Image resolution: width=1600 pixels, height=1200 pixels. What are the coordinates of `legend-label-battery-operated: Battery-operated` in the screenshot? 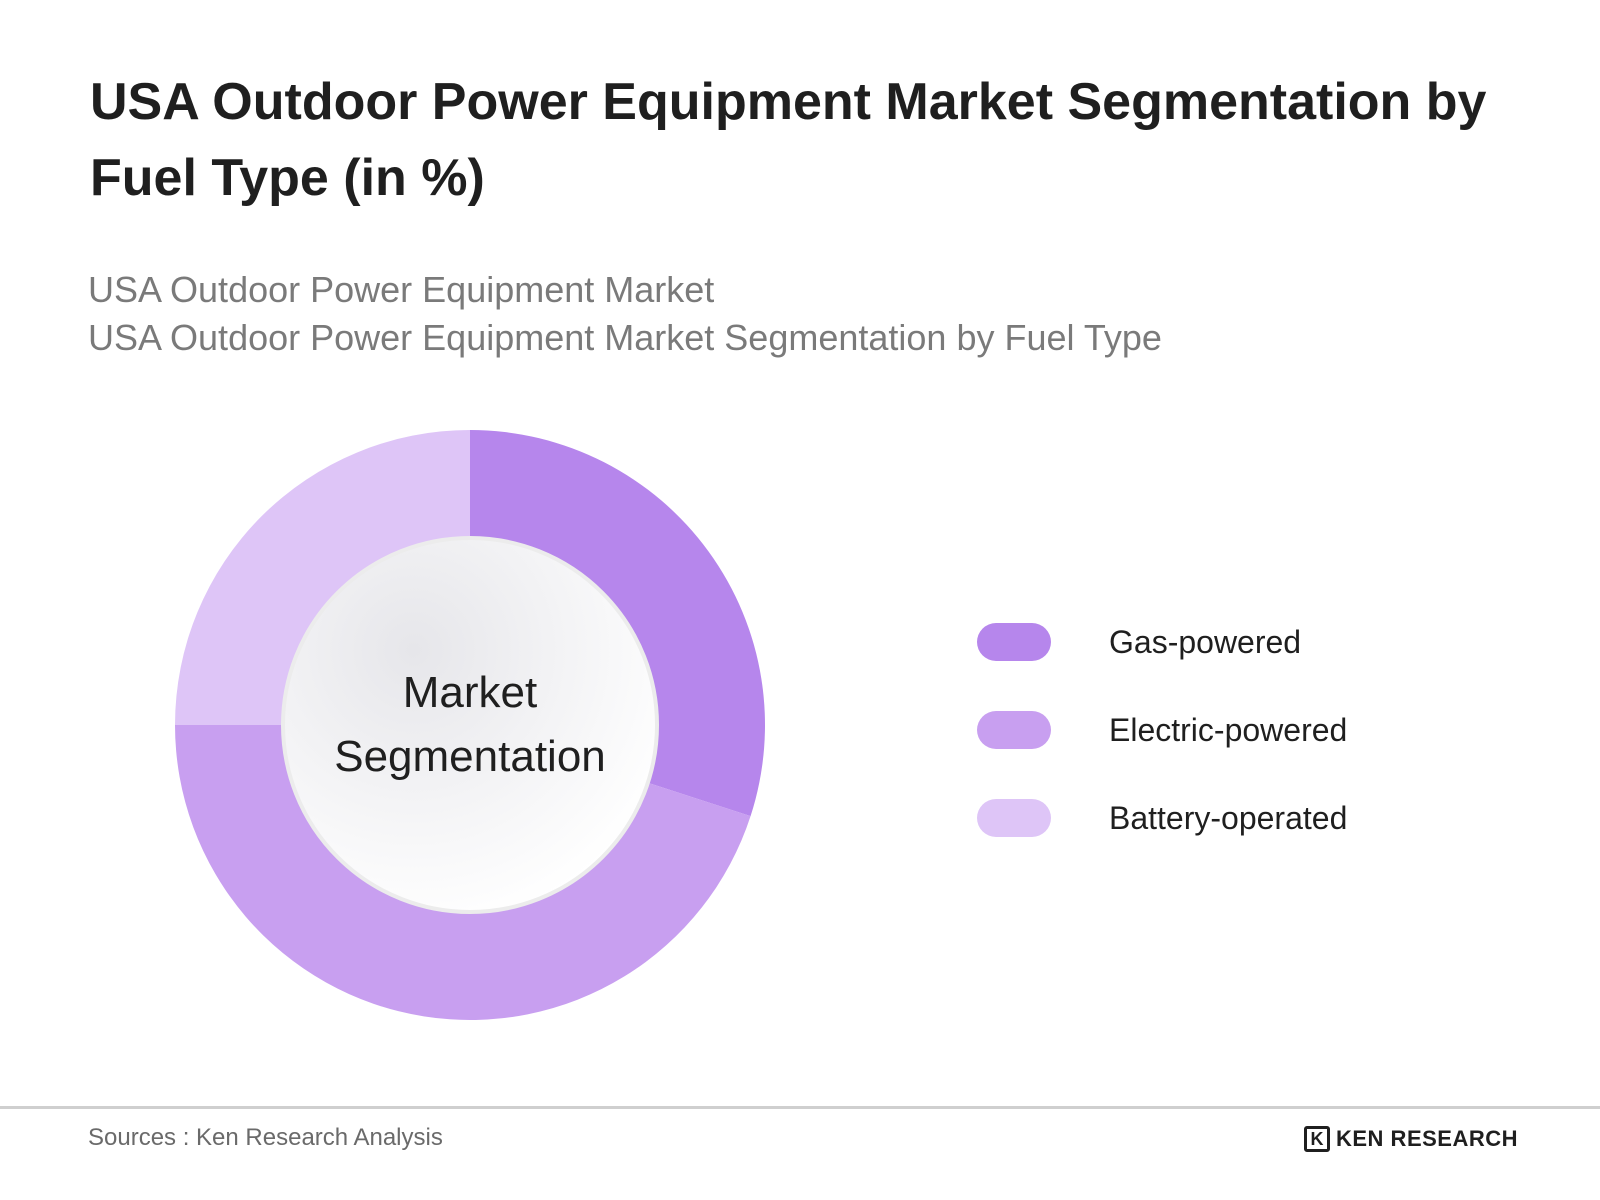 It's located at (1228, 817).